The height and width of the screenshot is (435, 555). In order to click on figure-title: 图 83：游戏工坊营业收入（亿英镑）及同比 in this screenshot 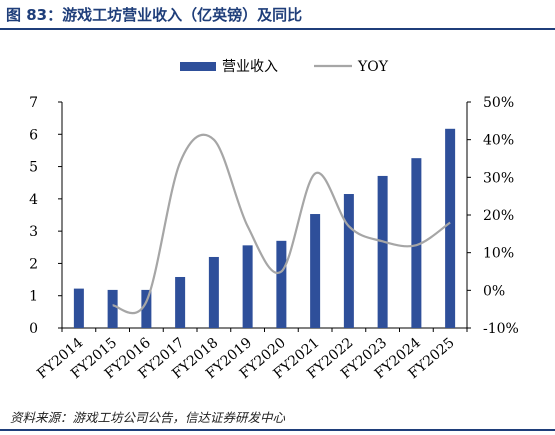, I will do `click(154, 15)`.